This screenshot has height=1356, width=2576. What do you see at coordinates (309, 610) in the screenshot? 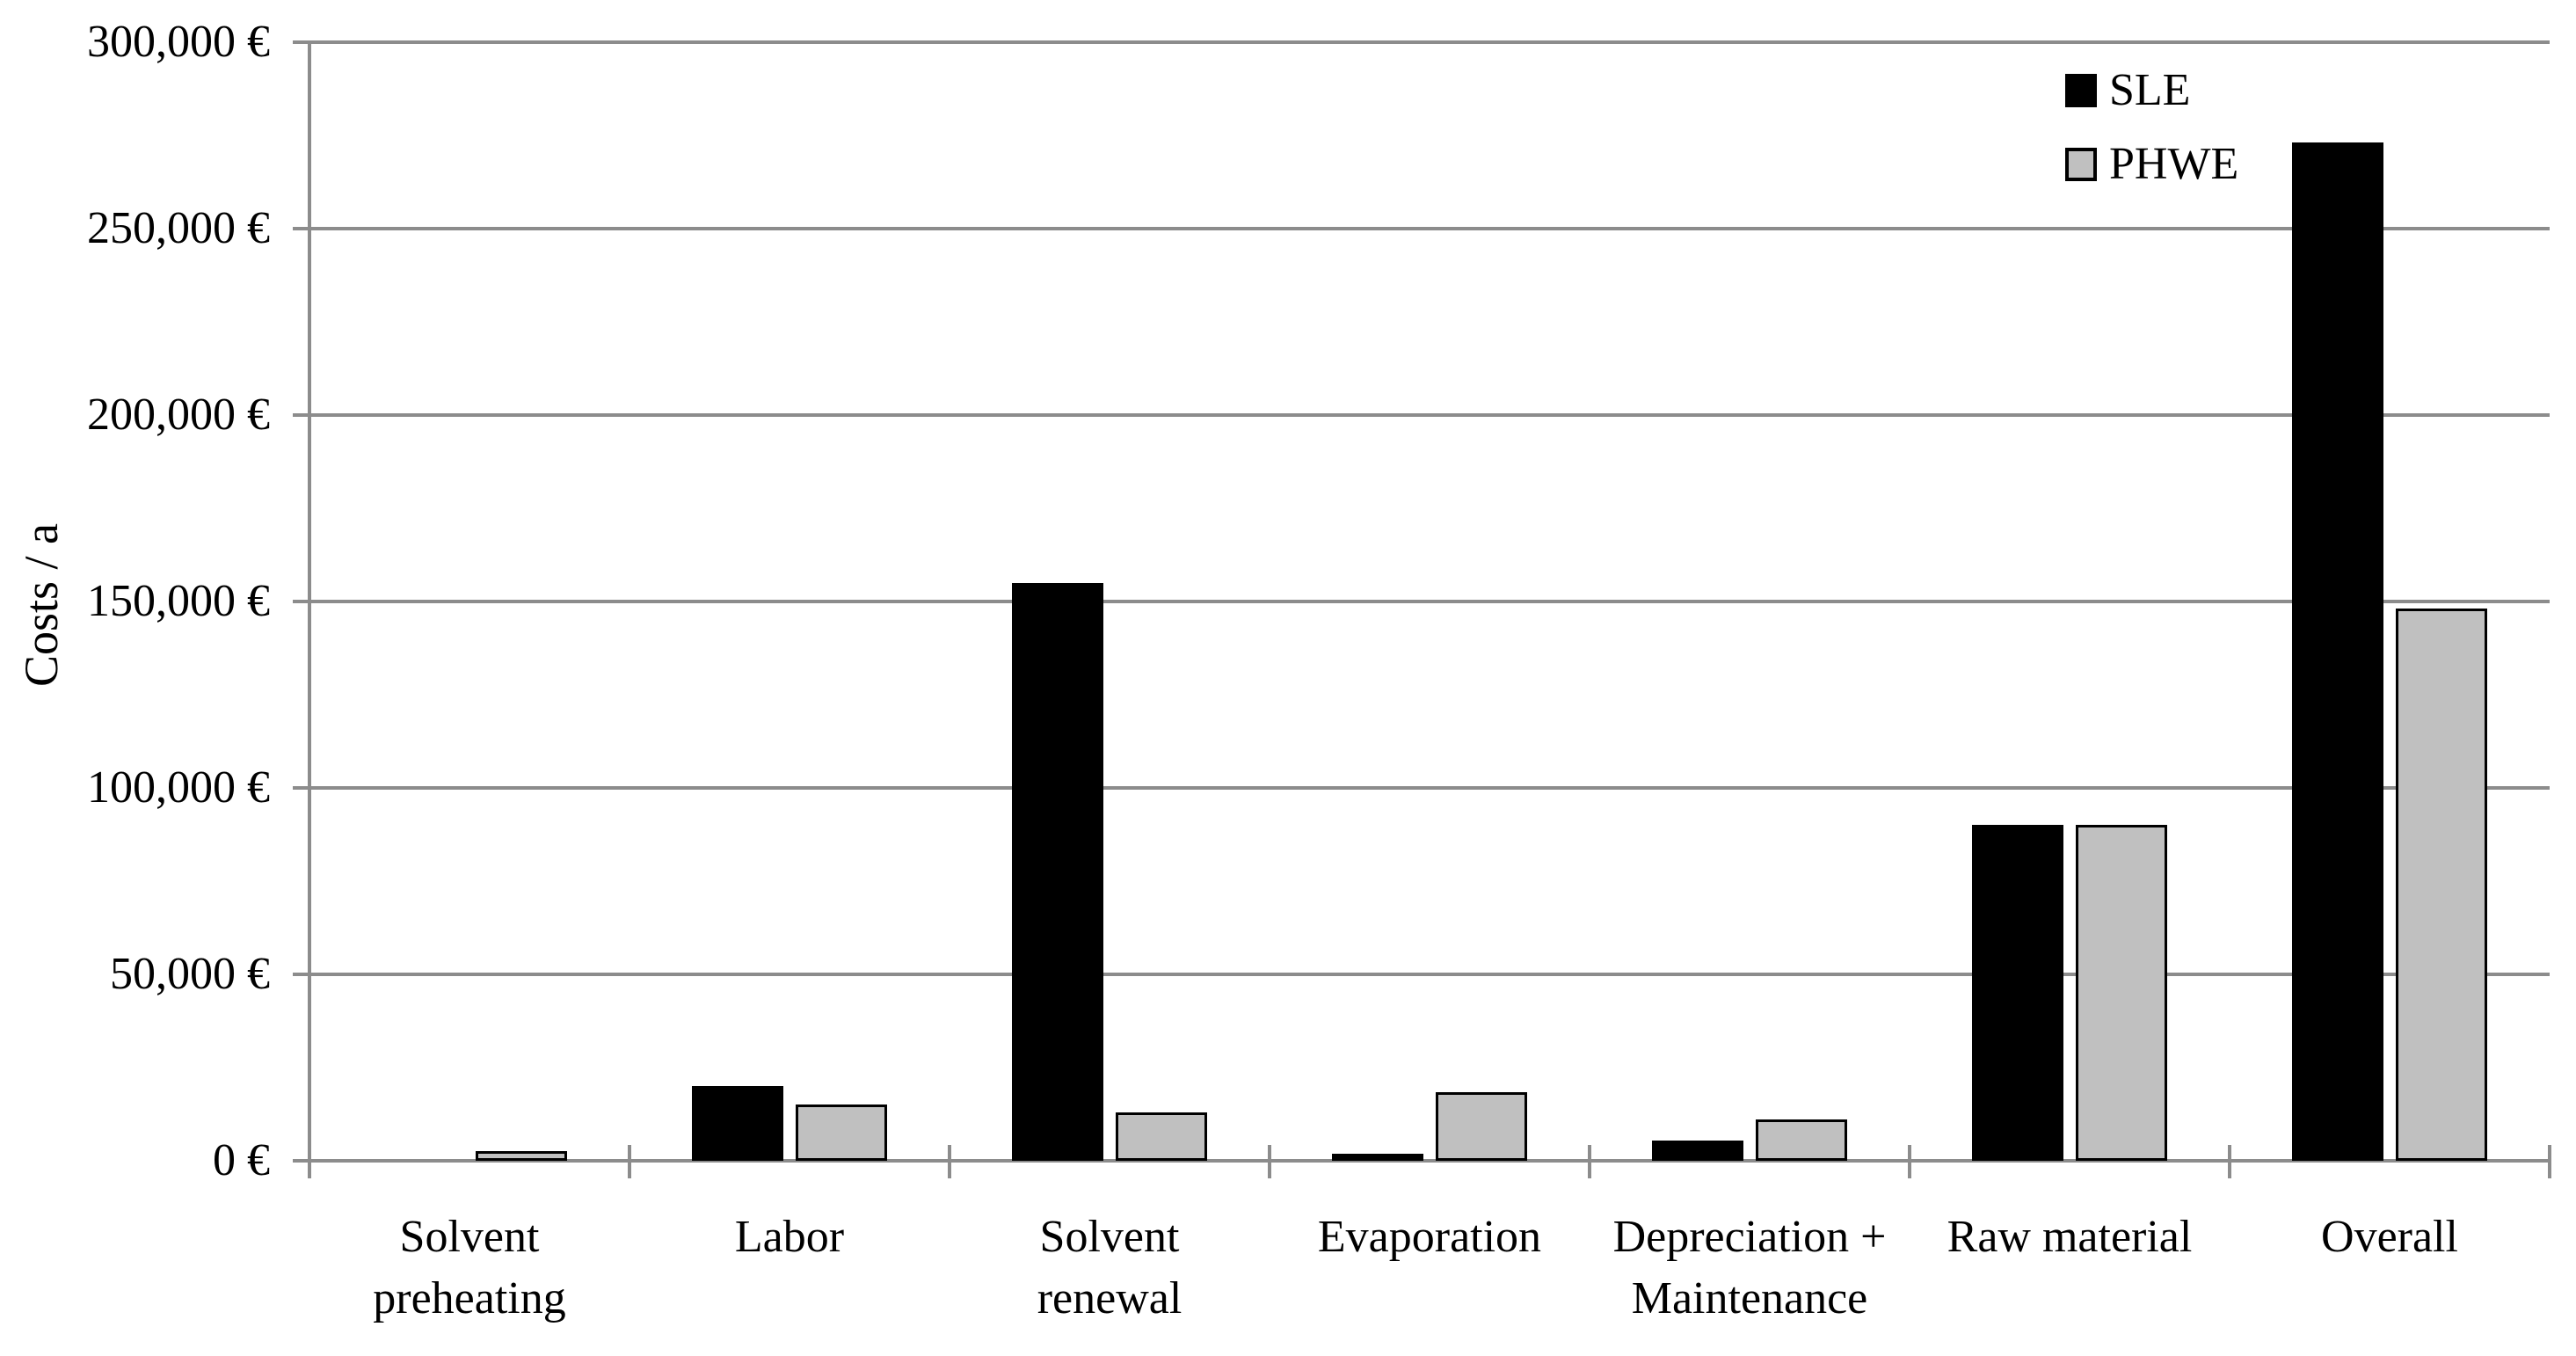
I see `y-axis-line` at bounding box center [309, 610].